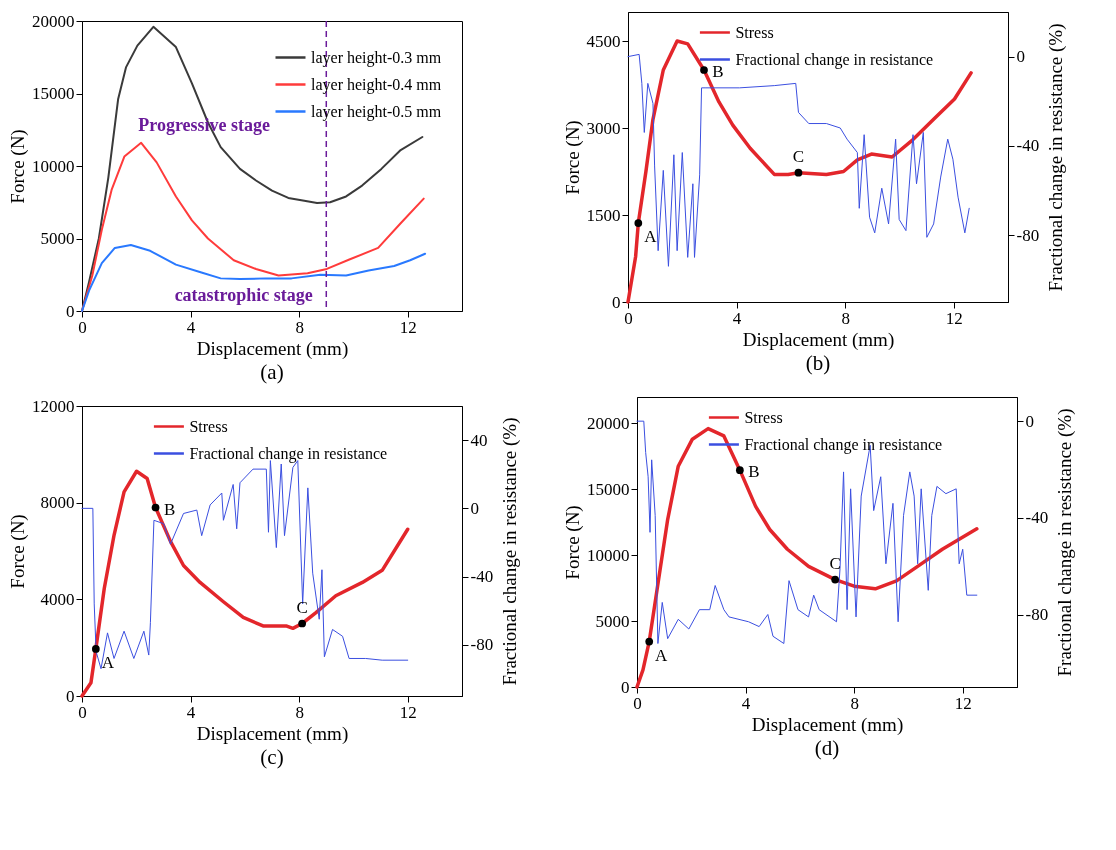 The height and width of the screenshot is (850, 1116). I want to click on text: (c), so click(272, 757).